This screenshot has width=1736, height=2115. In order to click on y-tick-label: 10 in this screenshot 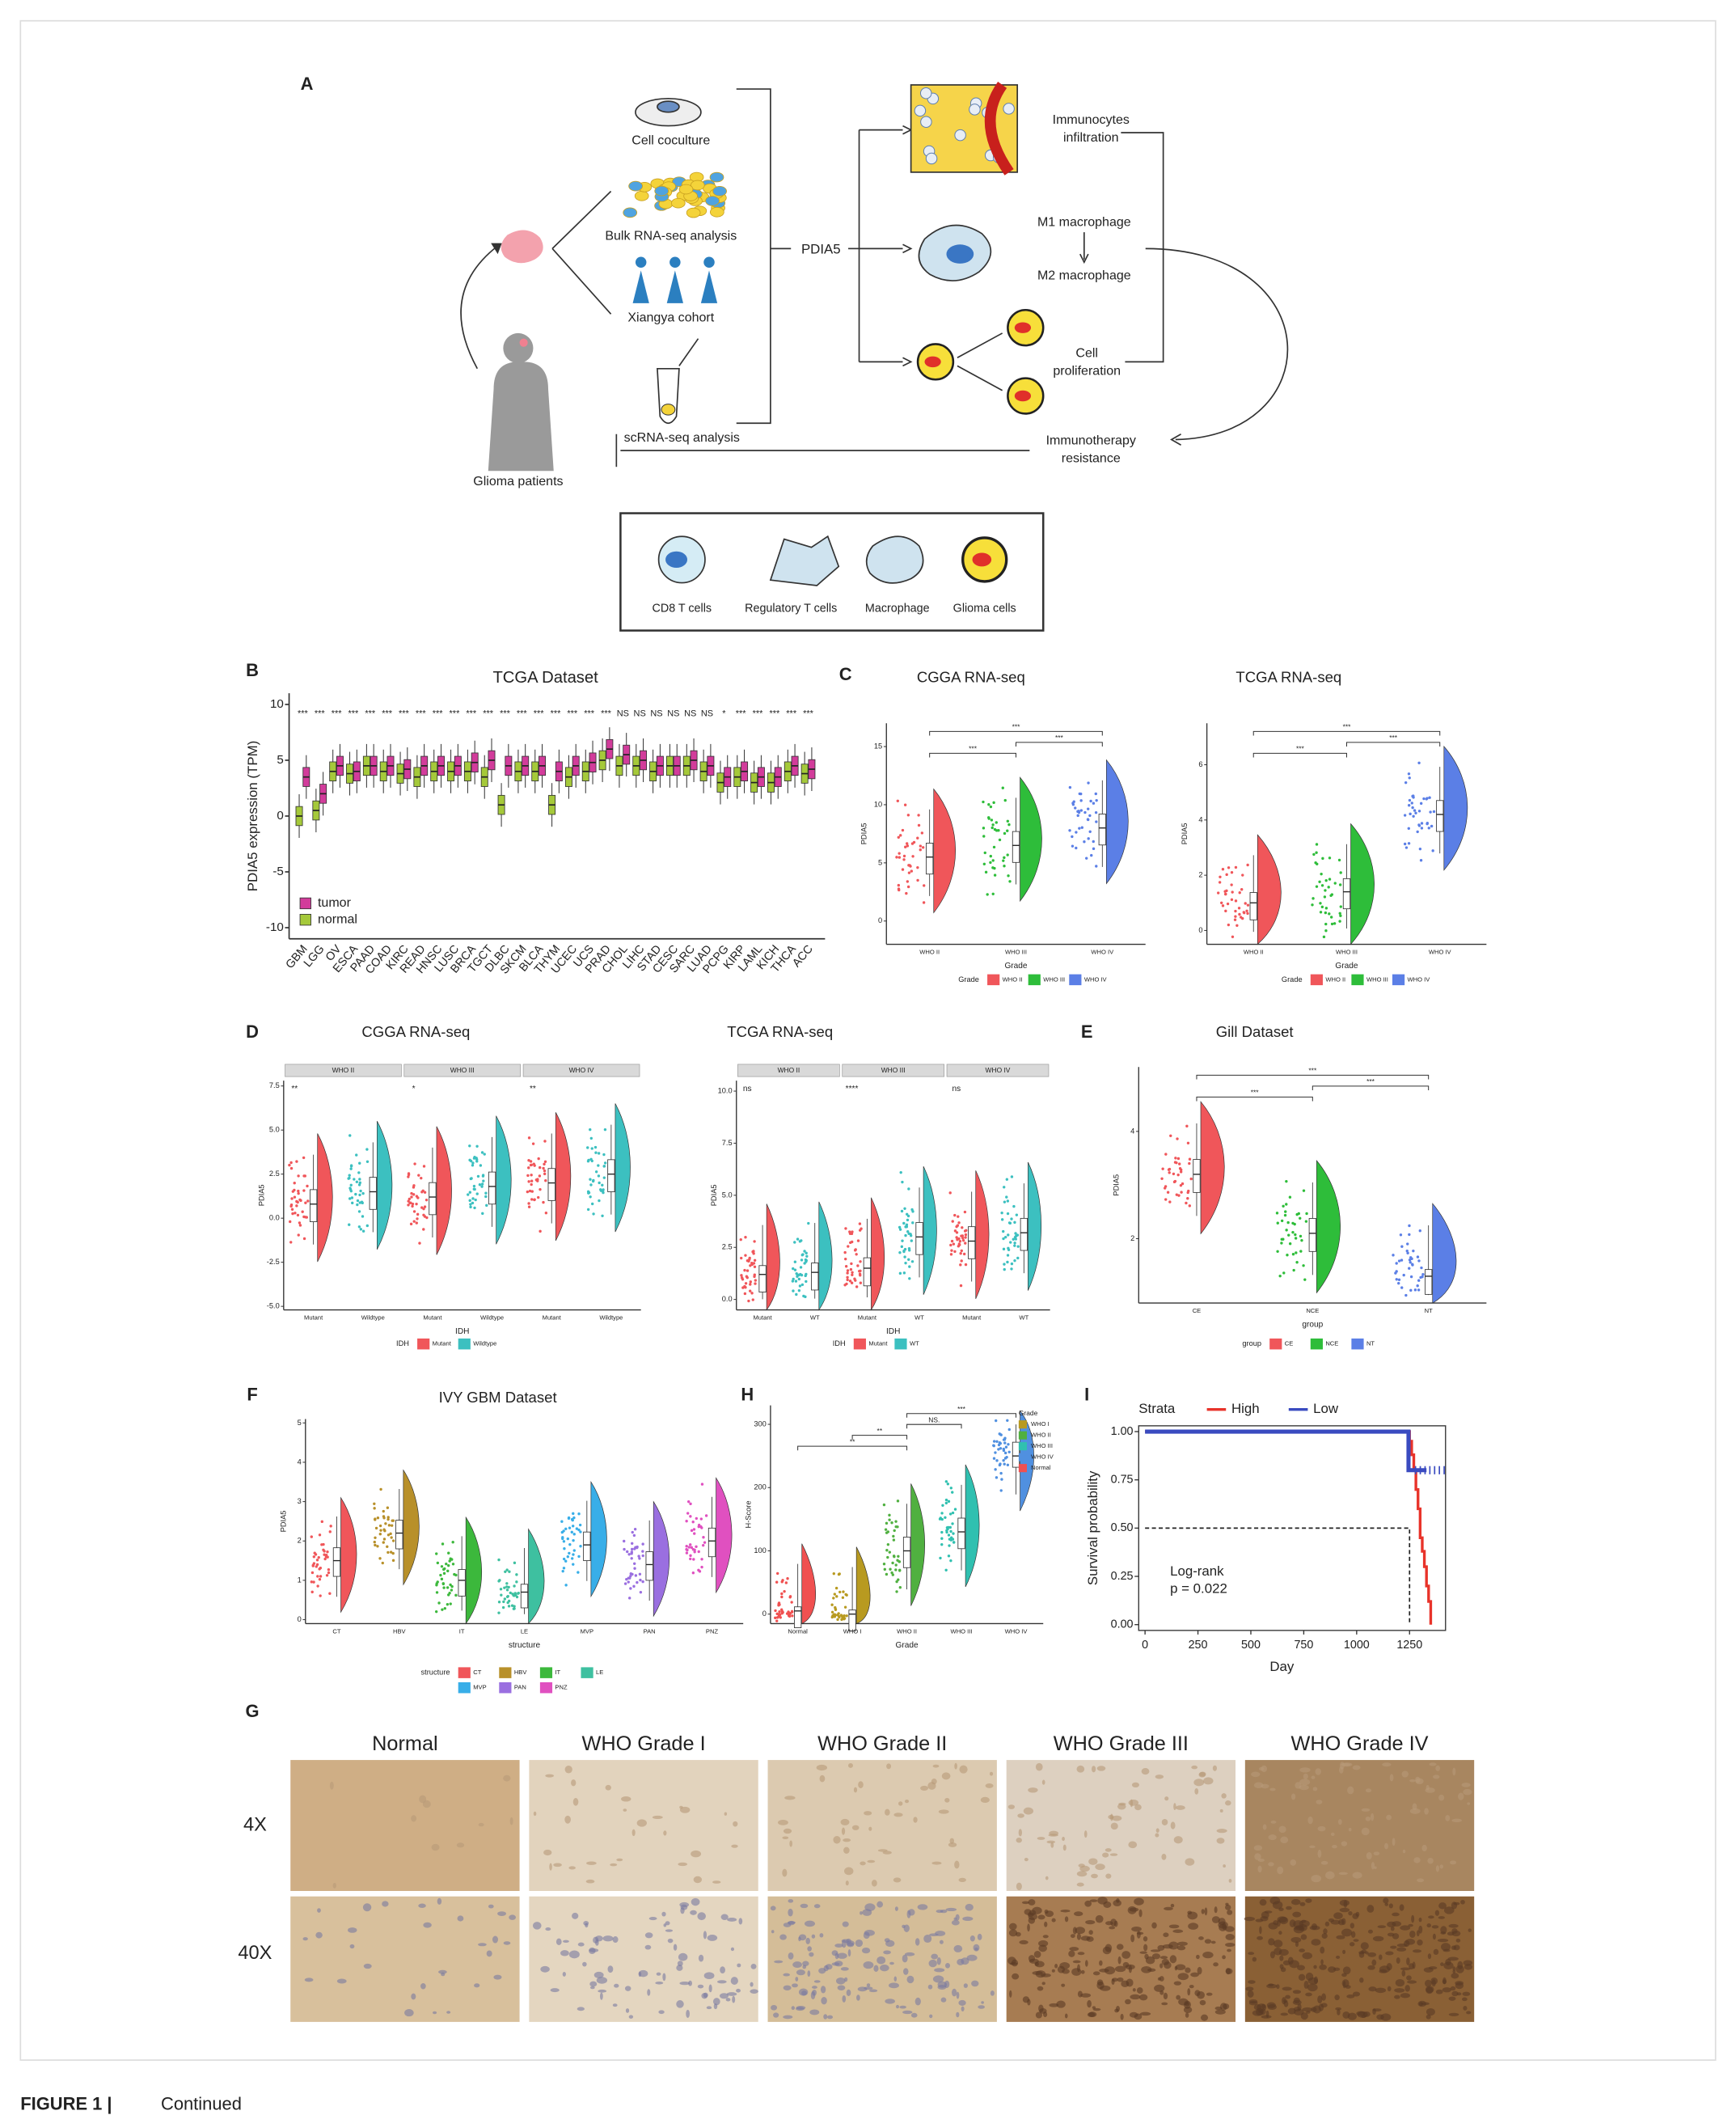, I will do `click(878, 804)`.